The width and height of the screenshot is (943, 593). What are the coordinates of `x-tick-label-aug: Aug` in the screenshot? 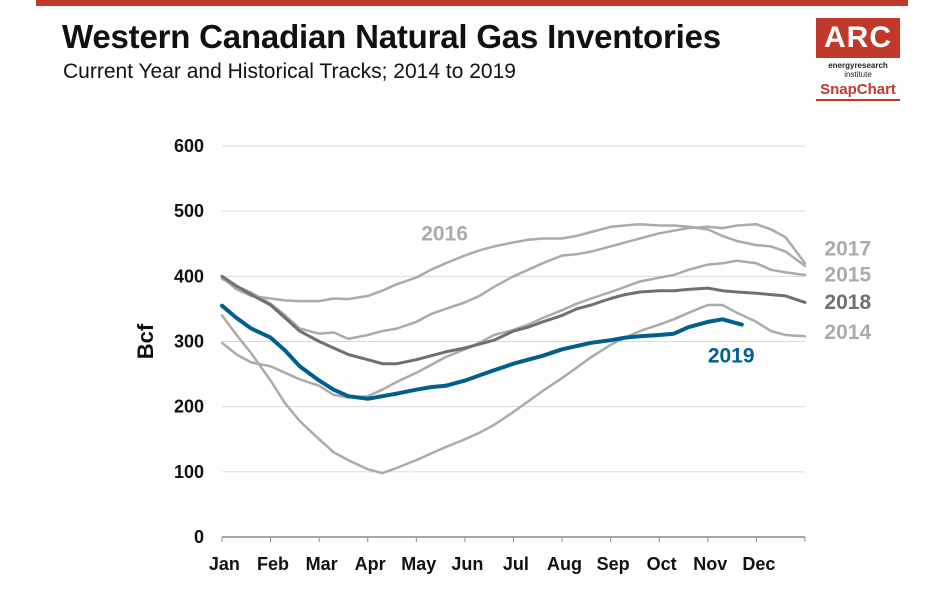 It's located at (564, 564).